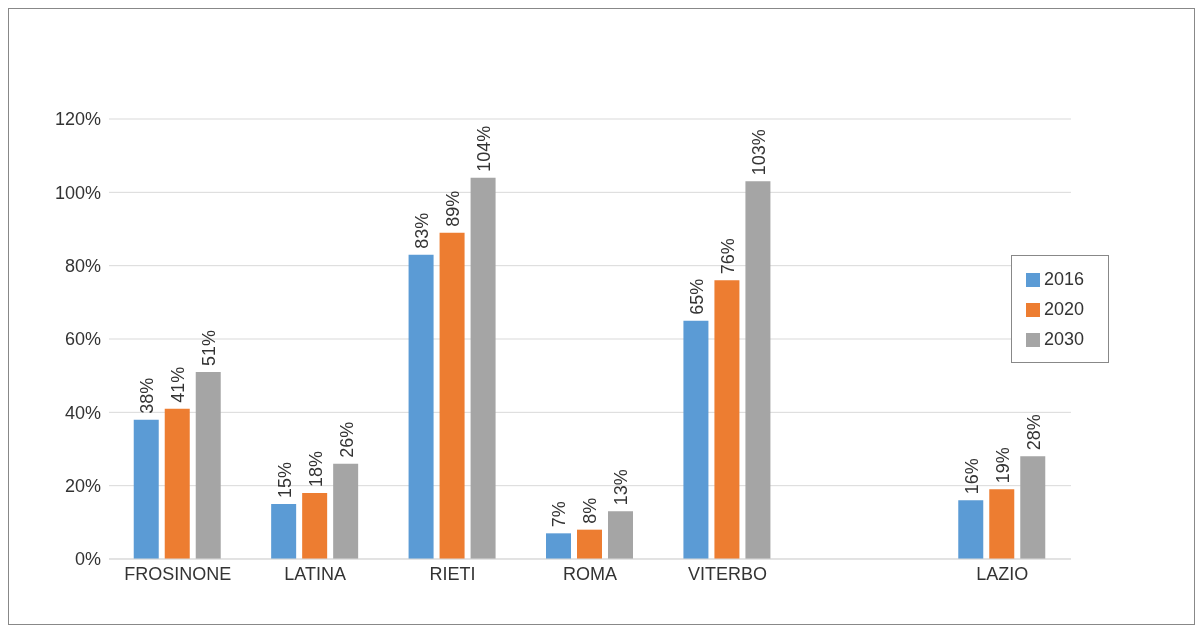 The image size is (1203, 633). I want to click on data-label: 89%, so click(453, 208).